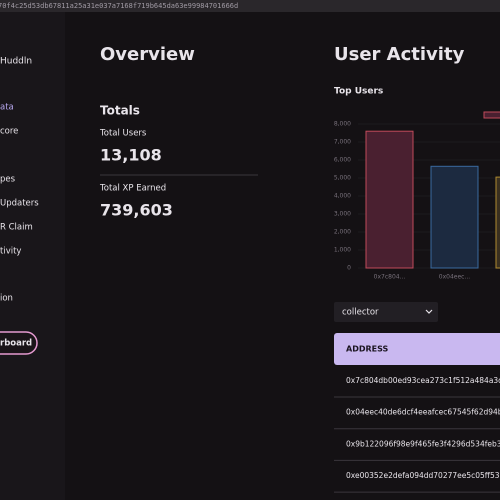  Describe the element at coordinates (399, 54) in the screenshot. I see `activity-title: User Activity` at that location.